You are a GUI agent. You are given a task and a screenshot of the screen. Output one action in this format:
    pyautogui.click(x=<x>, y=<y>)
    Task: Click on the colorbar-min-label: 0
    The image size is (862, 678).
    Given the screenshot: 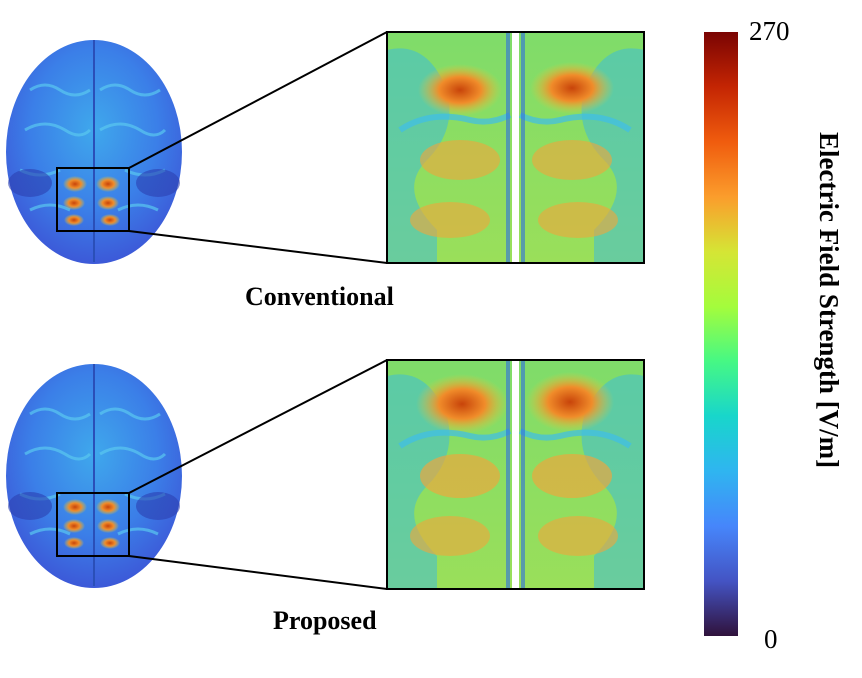 What is the action you would take?
    pyautogui.click(x=771, y=639)
    